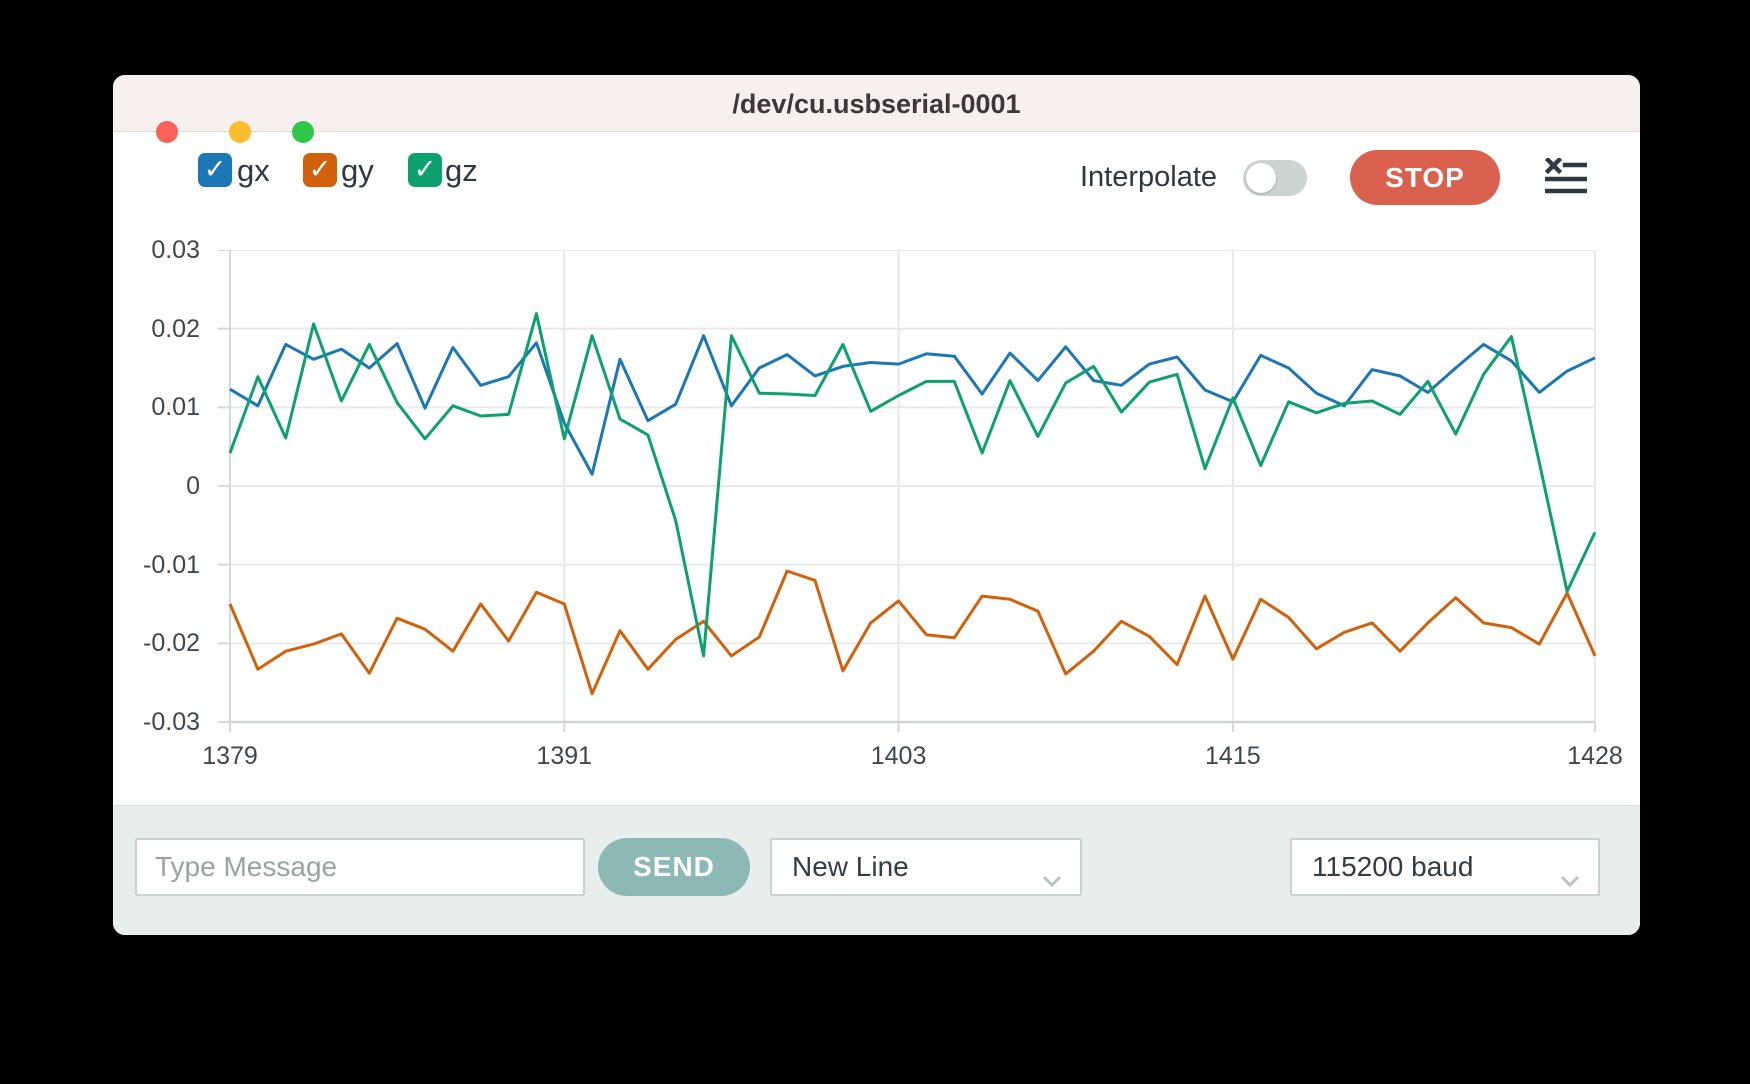 The width and height of the screenshot is (1750, 1084). What do you see at coordinates (1566, 175) in the screenshot?
I see `clear-list-icon` at bounding box center [1566, 175].